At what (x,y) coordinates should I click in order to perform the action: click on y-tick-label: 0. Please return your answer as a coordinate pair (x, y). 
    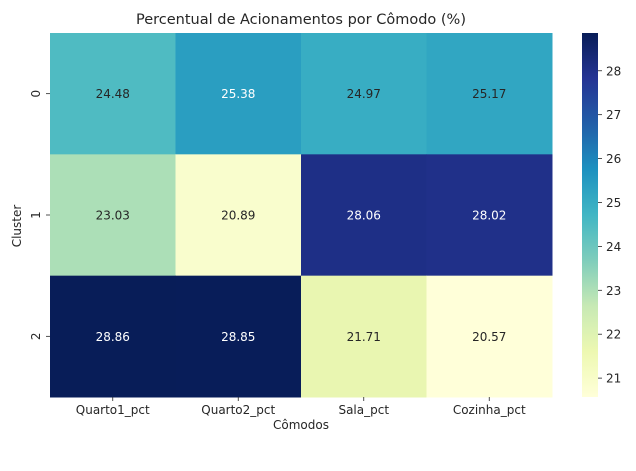
    Looking at the image, I should click on (36, 94).